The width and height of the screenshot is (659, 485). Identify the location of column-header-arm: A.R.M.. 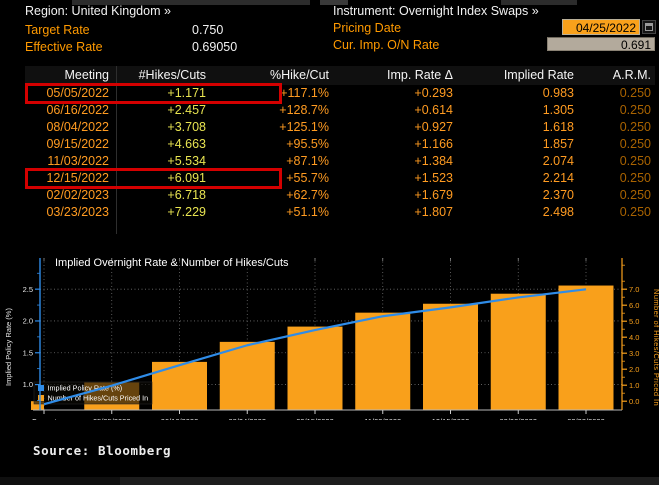
(631, 75).